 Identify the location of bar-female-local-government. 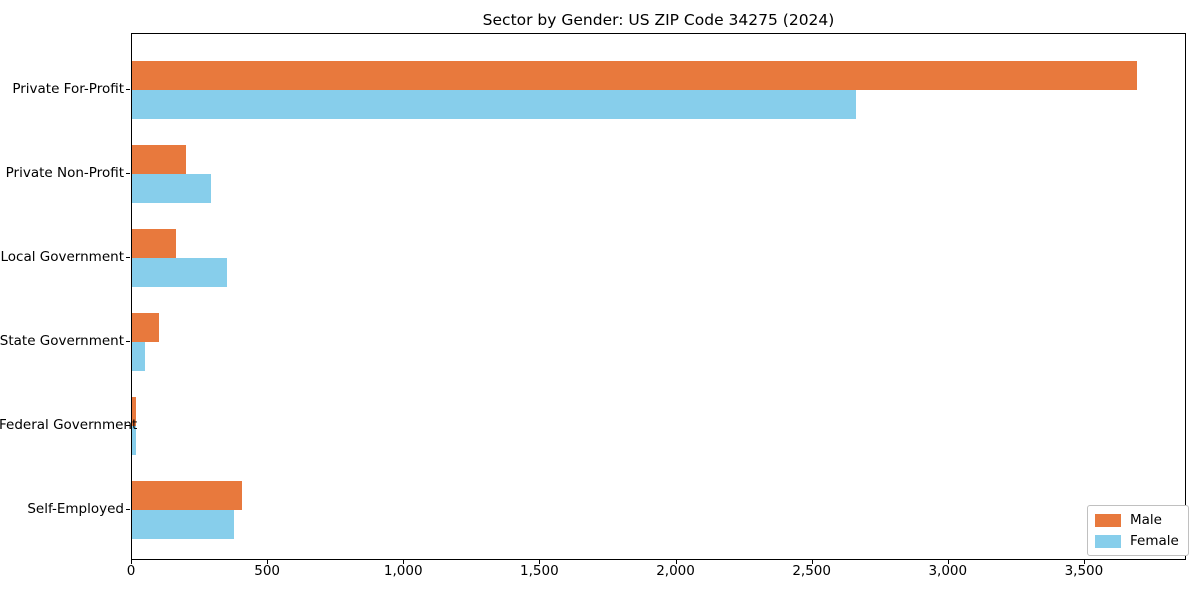
(179, 272).